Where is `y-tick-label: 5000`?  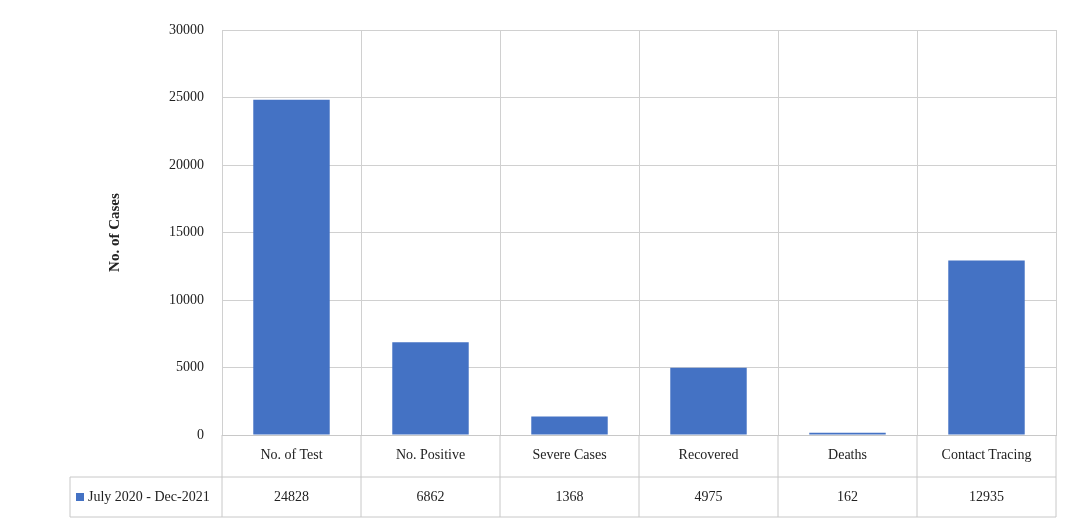 y-tick-label: 5000 is located at coordinates (190, 367).